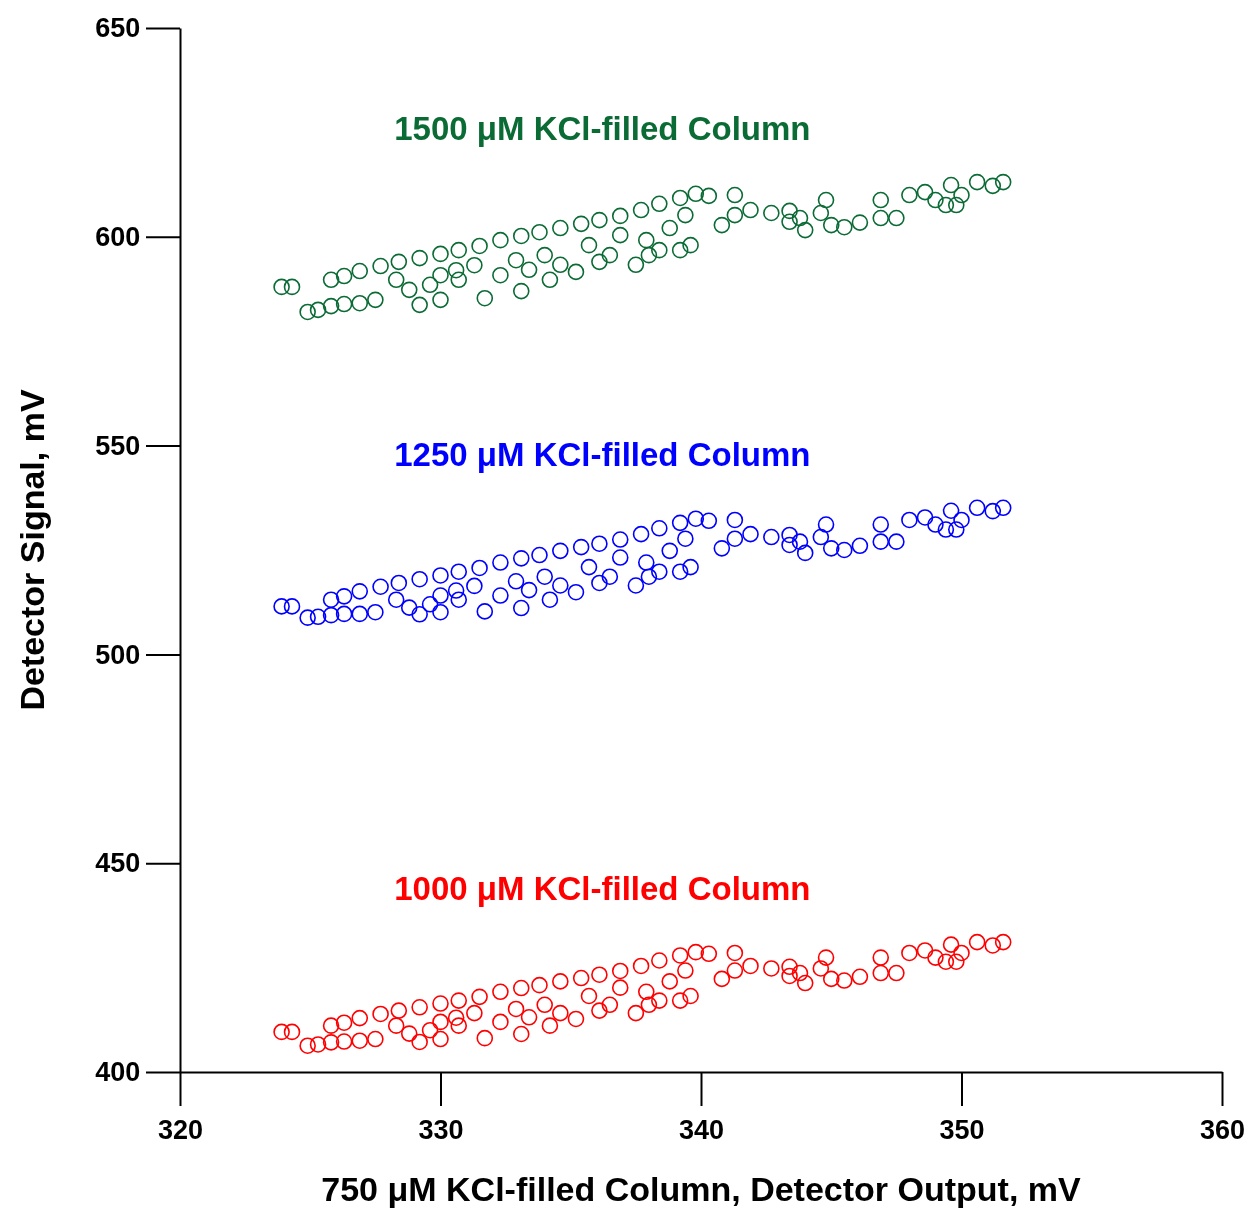 The image size is (1260, 1219). Describe the element at coordinates (701, 1189) in the screenshot. I see `x-axis-title: 750 μM KCl-filled Column, Detector Output, mV` at that location.